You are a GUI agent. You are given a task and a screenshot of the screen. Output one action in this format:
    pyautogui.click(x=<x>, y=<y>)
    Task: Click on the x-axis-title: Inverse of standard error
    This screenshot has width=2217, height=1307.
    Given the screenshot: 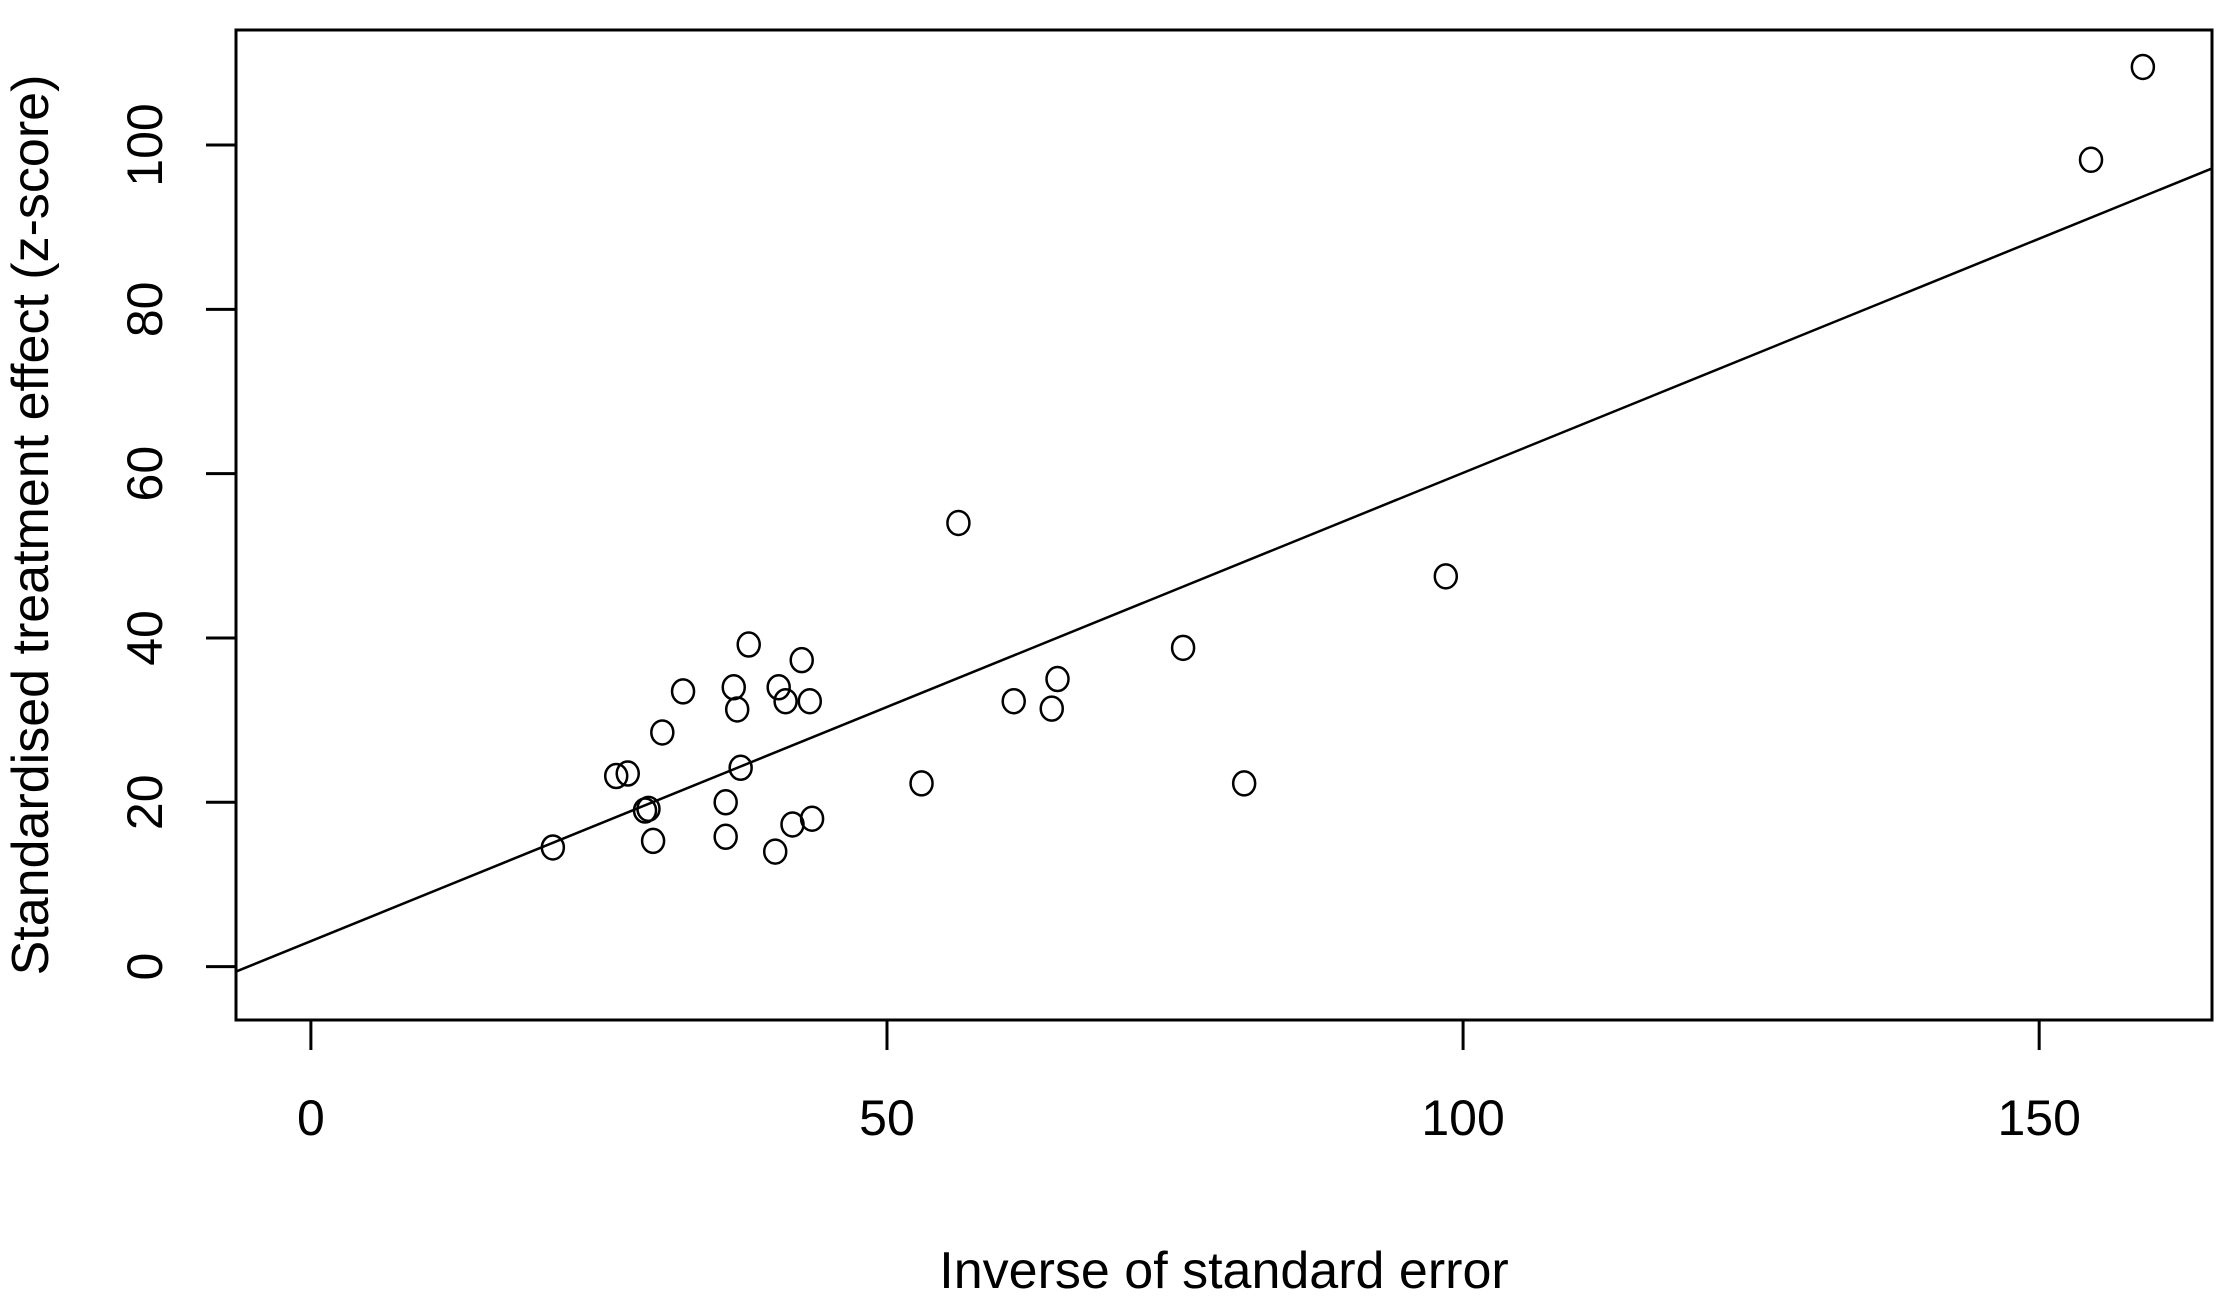 What is the action you would take?
    pyautogui.click(x=1223, y=1271)
    